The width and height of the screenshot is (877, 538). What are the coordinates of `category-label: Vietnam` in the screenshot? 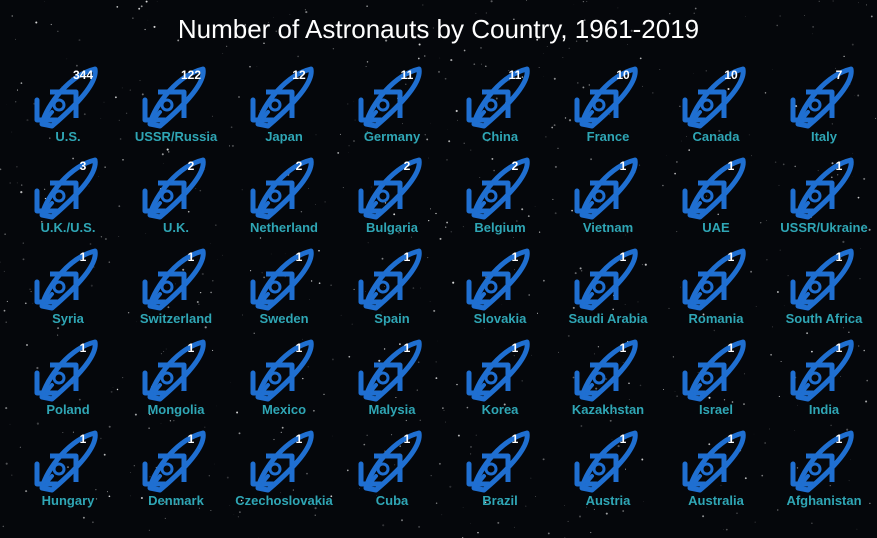 It's located at (608, 227).